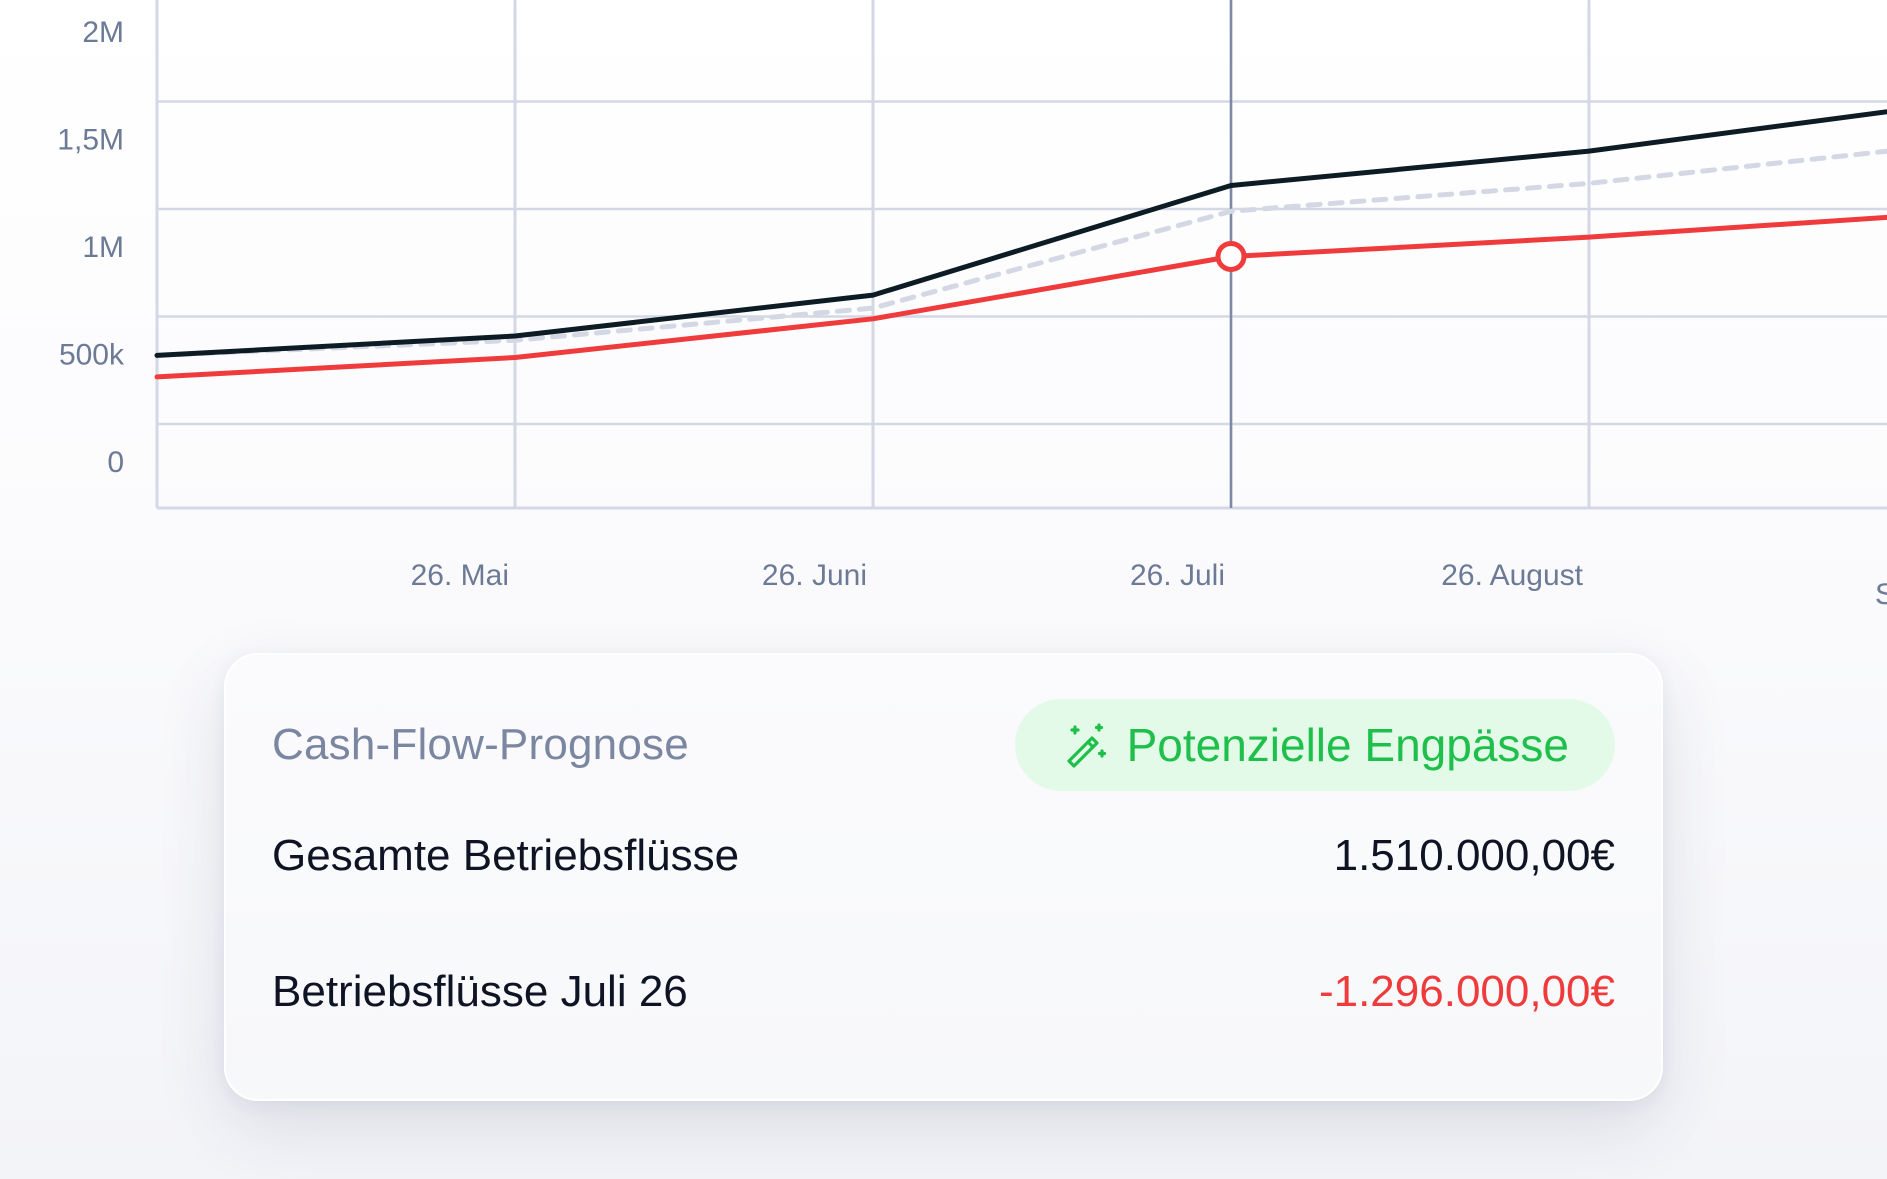 The width and height of the screenshot is (1887, 1179). I want to click on card-header: Cash-Flow-Prognose Potenzielle Engpässe, so click(943, 745).